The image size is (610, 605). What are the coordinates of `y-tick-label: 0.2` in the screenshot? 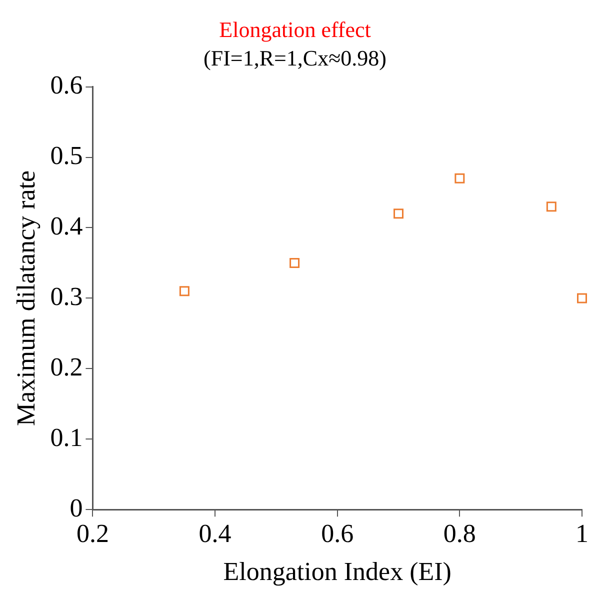 It's located at (66, 367).